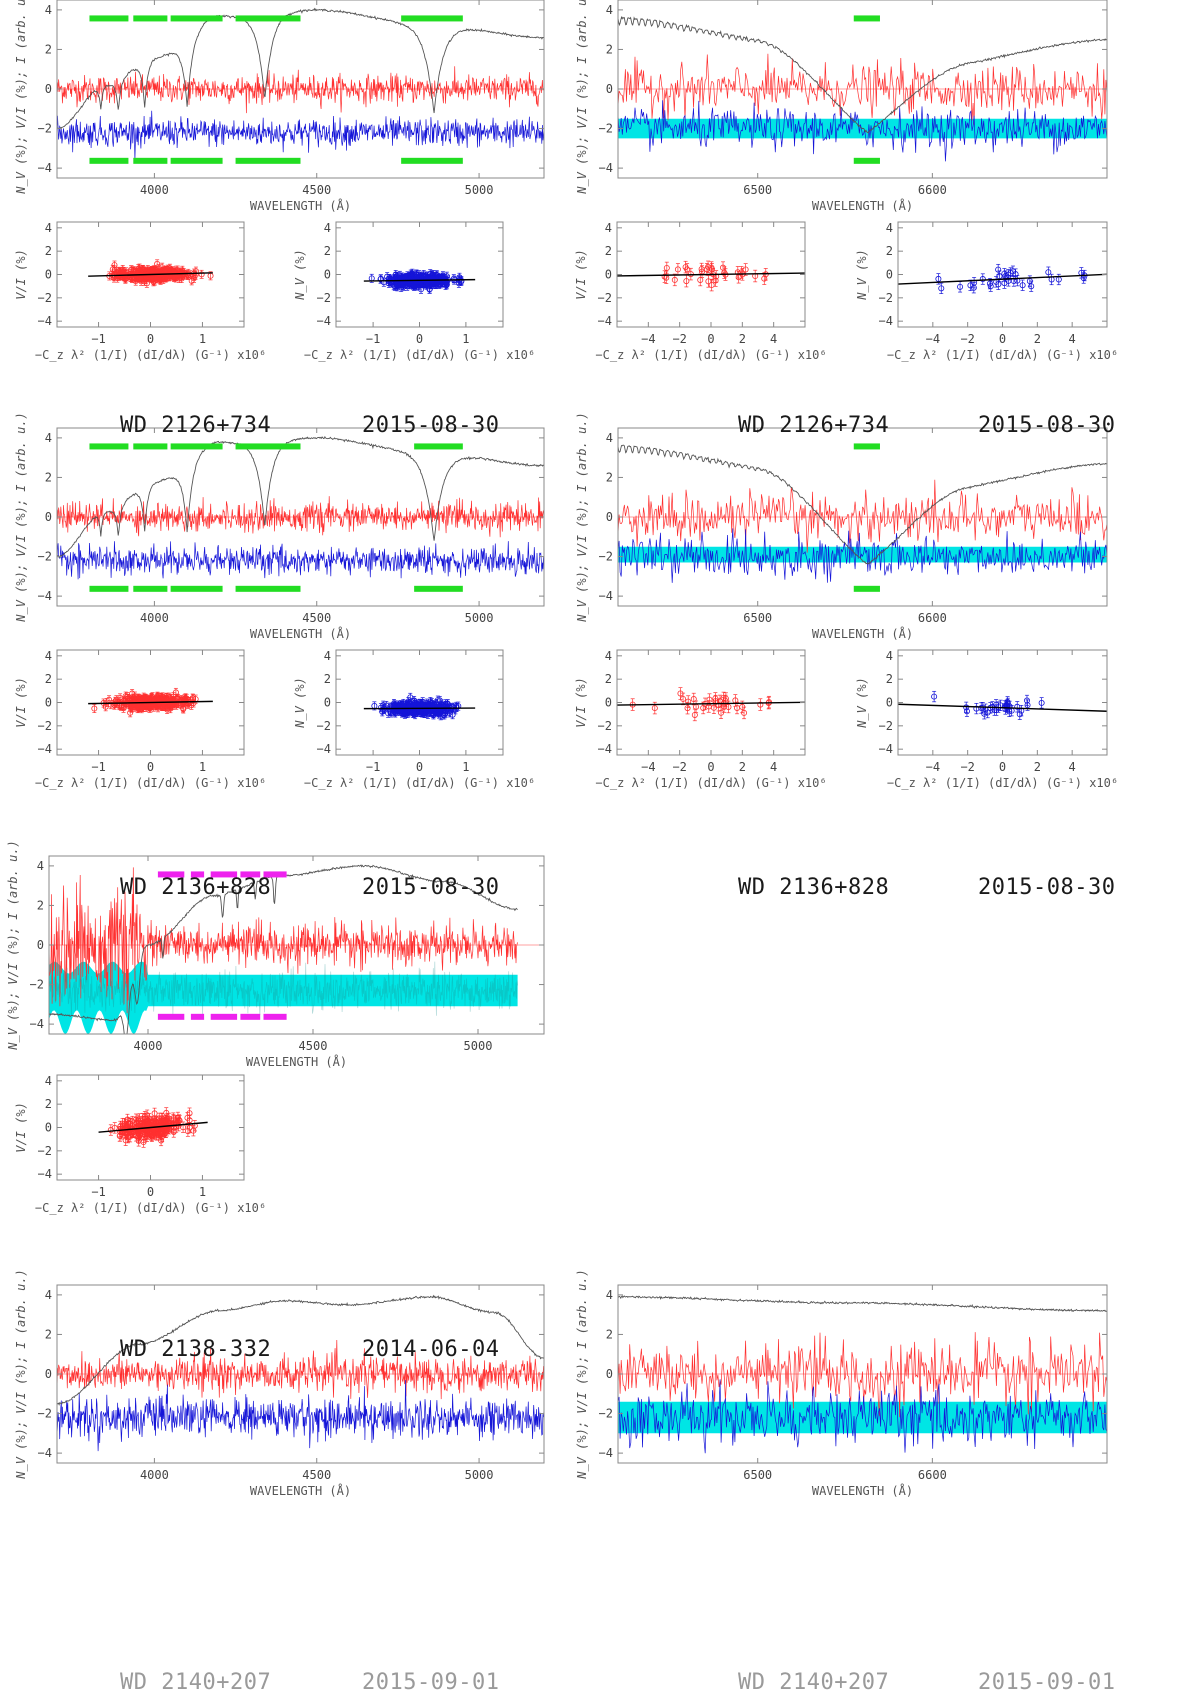 This screenshot has height=1700, width=1200. Describe the element at coordinates (300, 89) in the screenshot. I see `v-over-i-series` at that location.